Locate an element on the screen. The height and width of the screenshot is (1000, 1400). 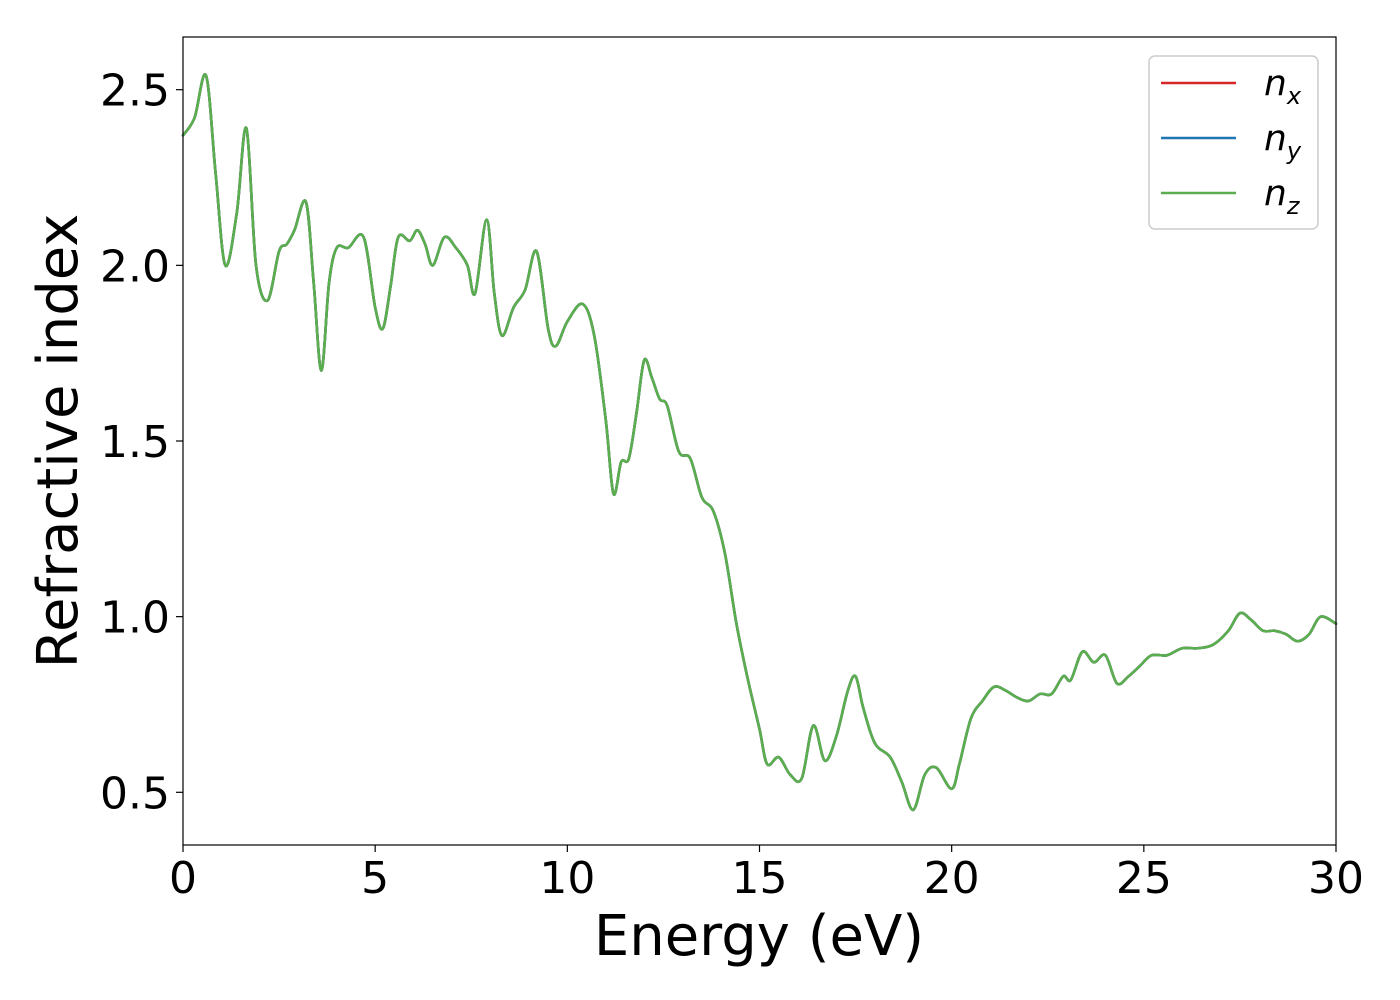
legend-label: ny is located at coordinates (1283, 141).